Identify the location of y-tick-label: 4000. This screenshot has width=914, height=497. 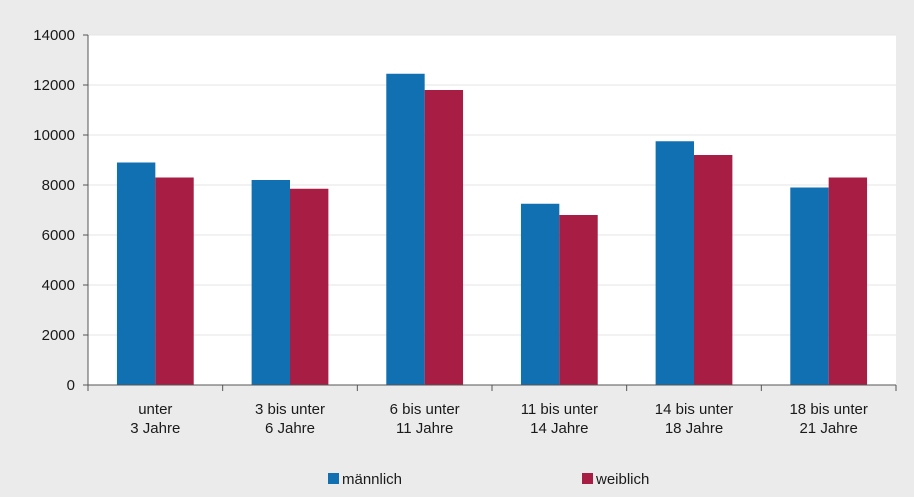
(58, 285).